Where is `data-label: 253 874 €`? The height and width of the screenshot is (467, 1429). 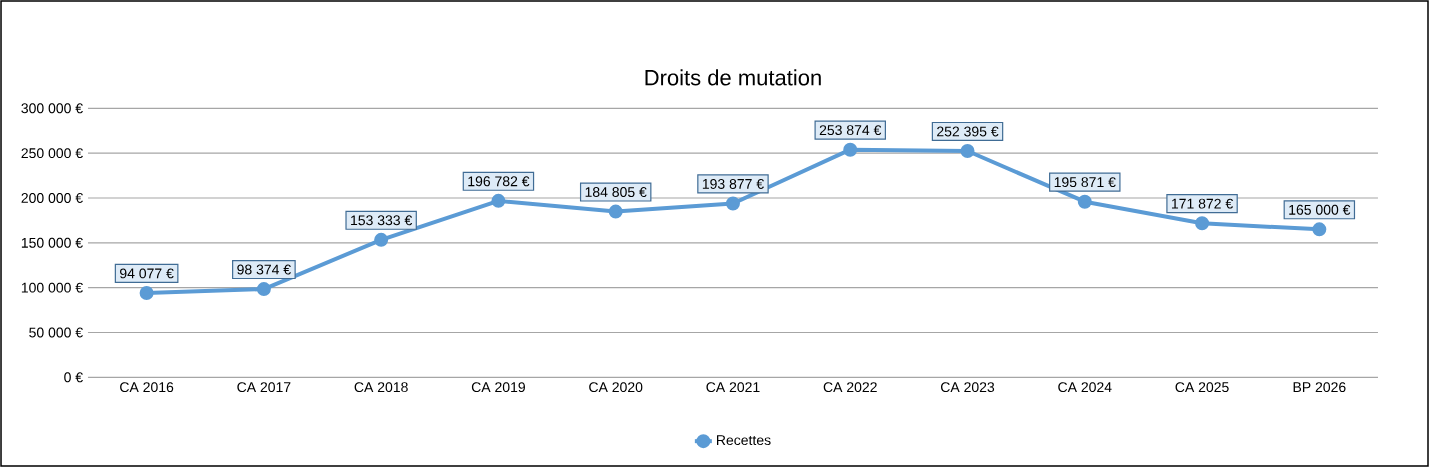 data-label: 253 874 € is located at coordinates (850, 130).